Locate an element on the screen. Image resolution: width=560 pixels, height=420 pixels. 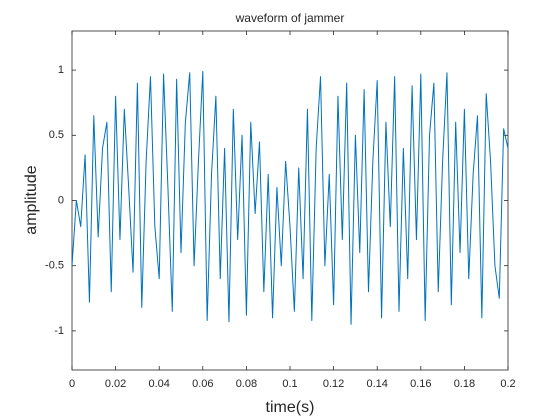
x-tick-label: 0.1 is located at coordinates (289, 384).